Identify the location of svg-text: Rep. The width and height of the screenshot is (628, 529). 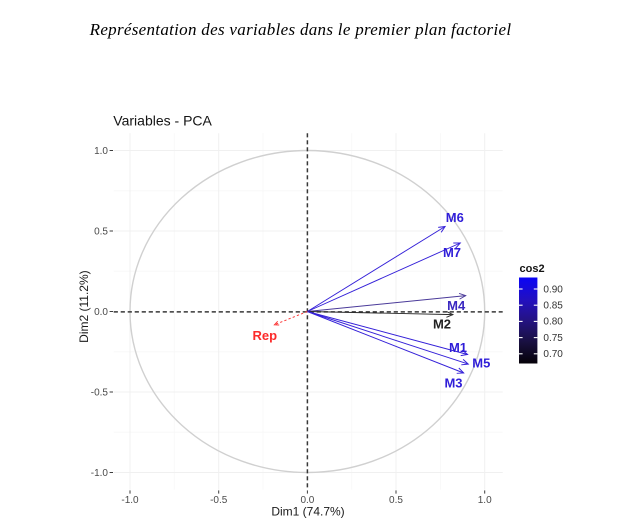
(265, 335).